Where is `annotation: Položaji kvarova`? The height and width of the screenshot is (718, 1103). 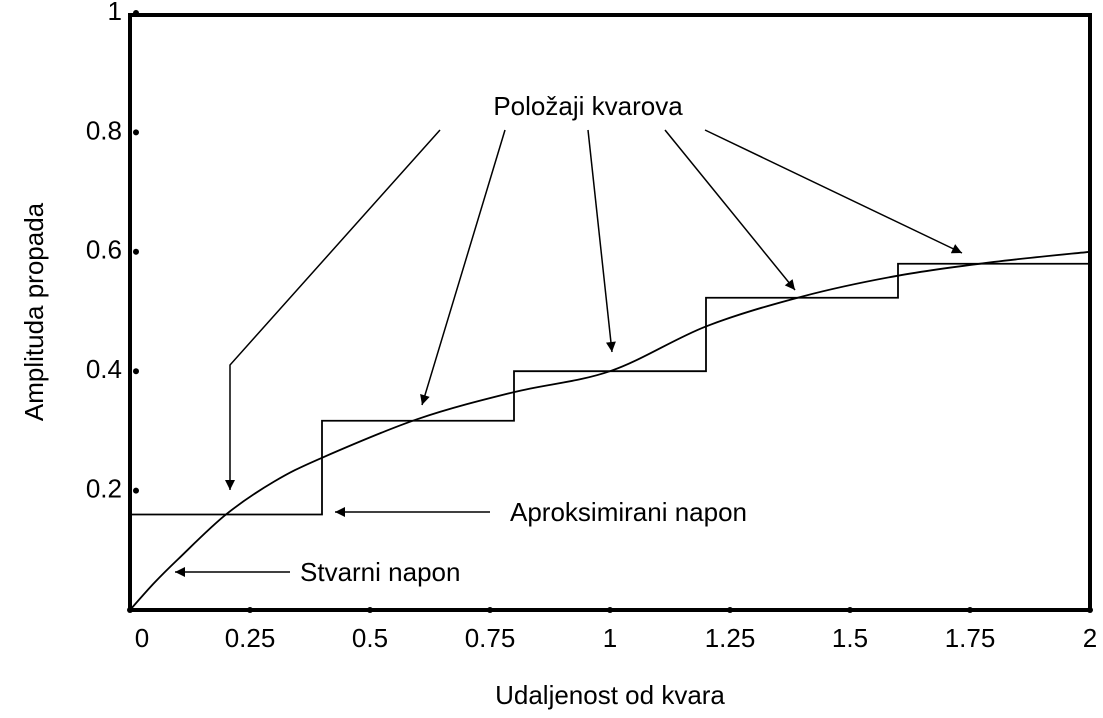
annotation: Položaji kvarova is located at coordinates (588, 106).